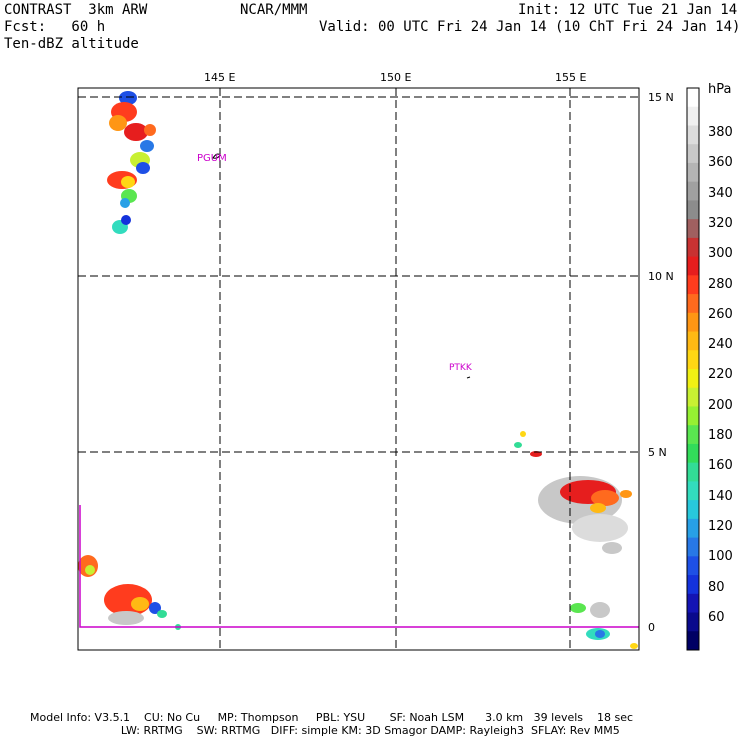 This screenshot has height=740, width=740. Describe the element at coordinates (720, 405) in the screenshot. I see `colorbar-label: 200` at that location.